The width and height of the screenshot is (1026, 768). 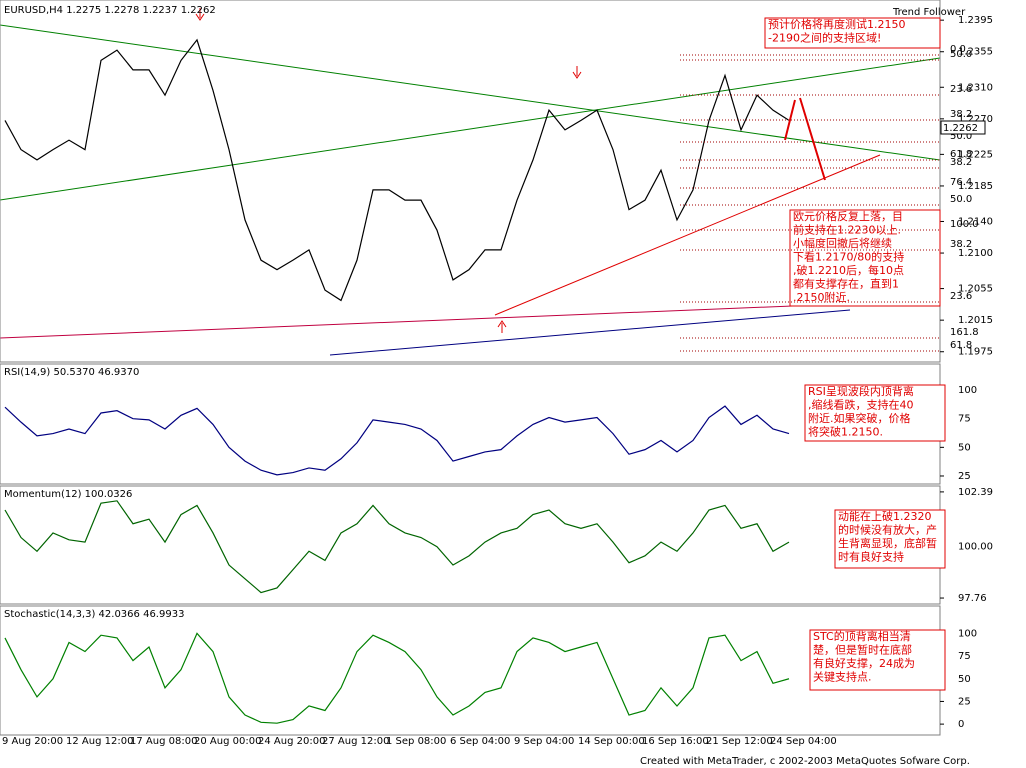 I want to click on y-tick-label: 1.2100, so click(x=975, y=253).